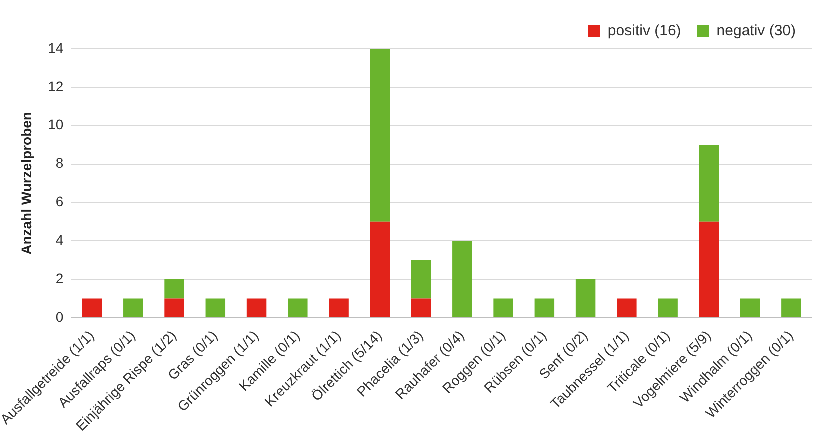 The width and height of the screenshot is (818, 439). What do you see at coordinates (645, 31) in the screenshot?
I see `legend-label: positiv (16)` at bounding box center [645, 31].